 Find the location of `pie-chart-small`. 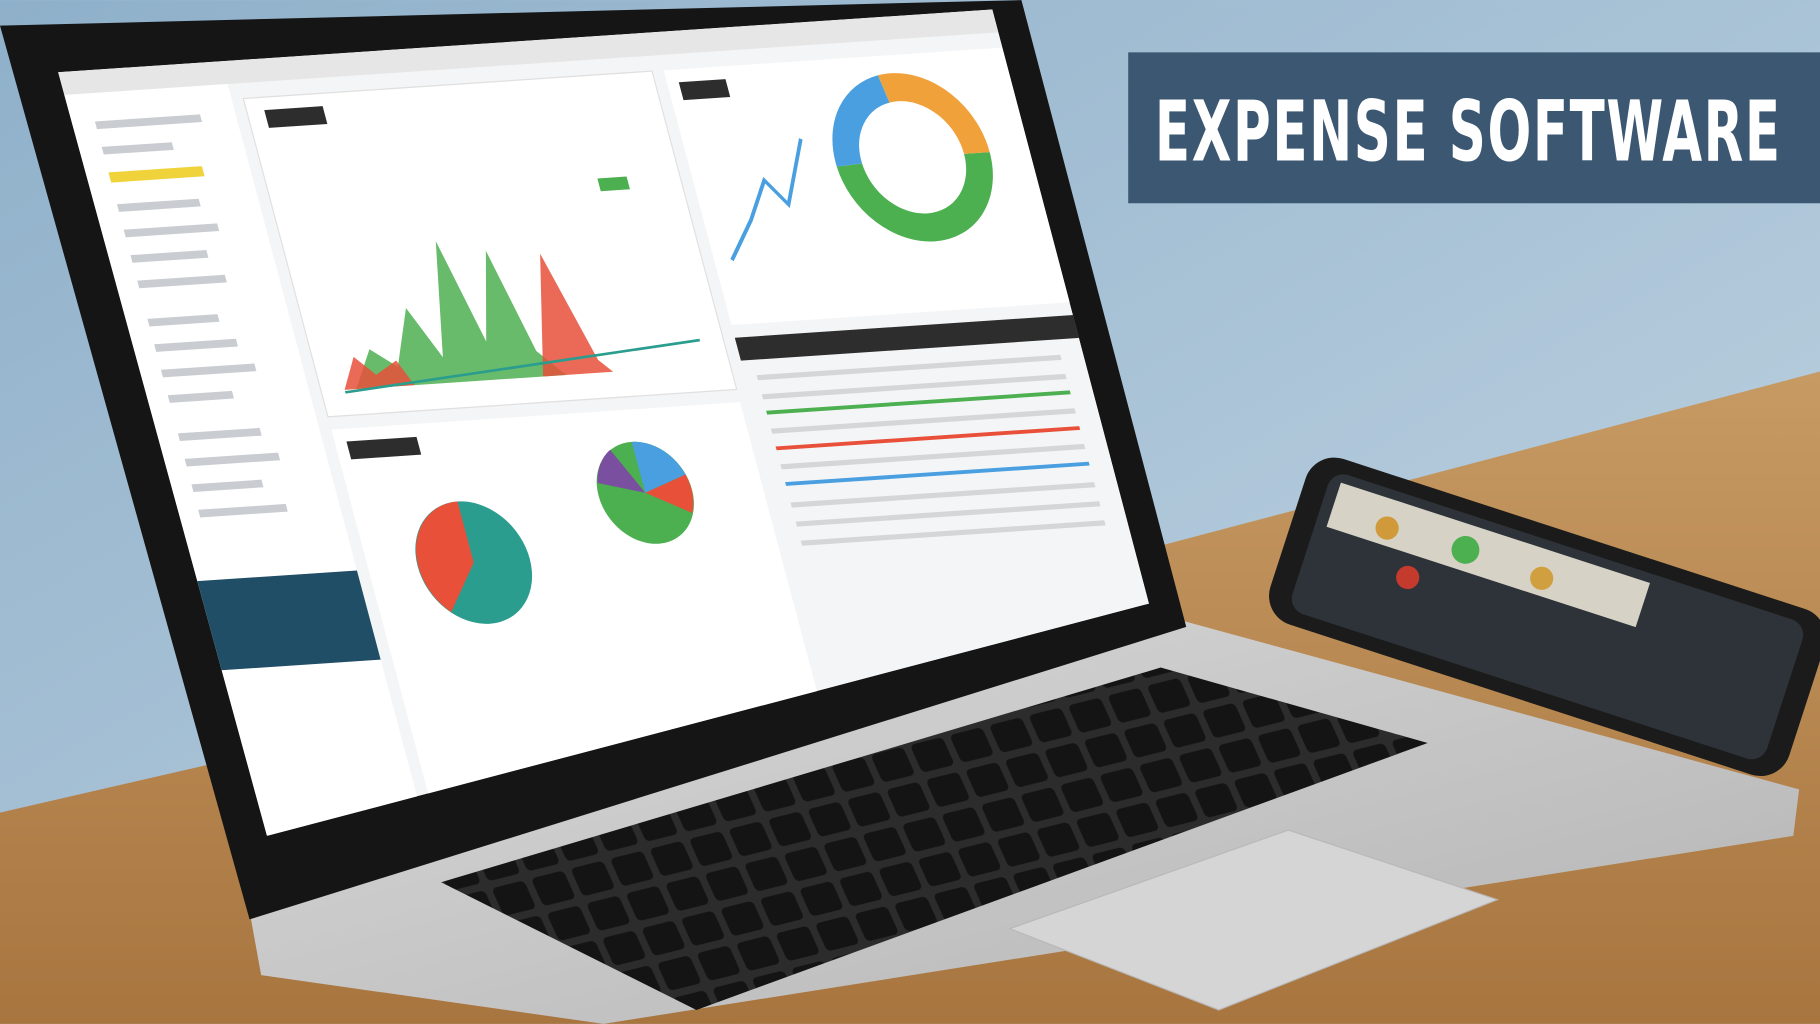

pie-chart-small is located at coordinates (645, 493).